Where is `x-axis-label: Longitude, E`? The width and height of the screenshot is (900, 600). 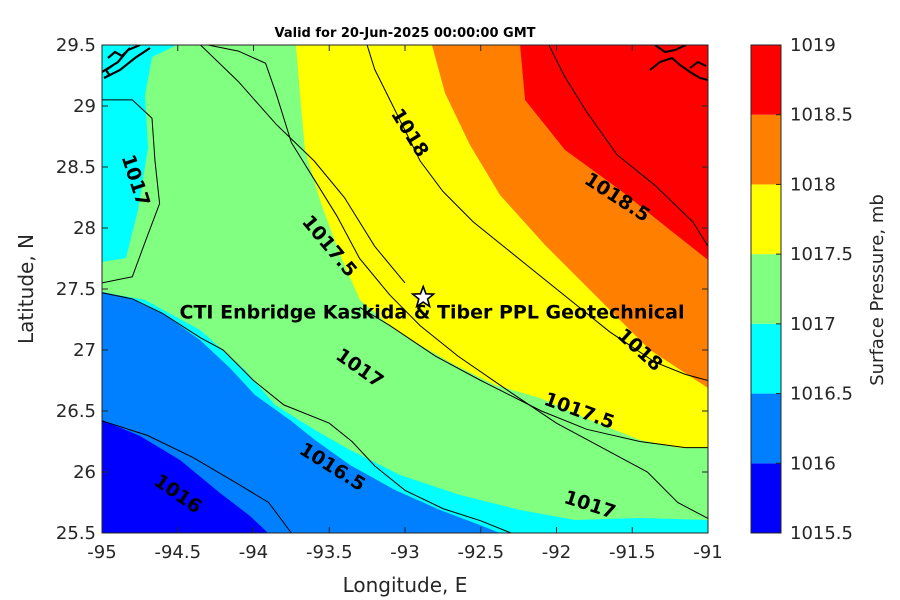 x-axis-label: Longitude, E is located at coordinates (405, 585).